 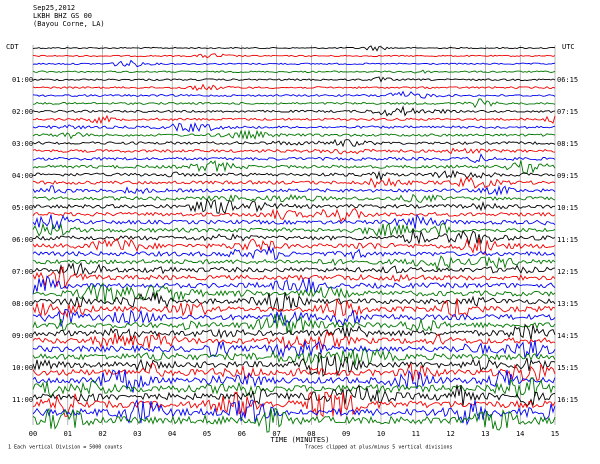 What do you see at coordinates (33, 434) in the screenshot?
I see `x-tick-label: 00` at bounding box center [33, 434].